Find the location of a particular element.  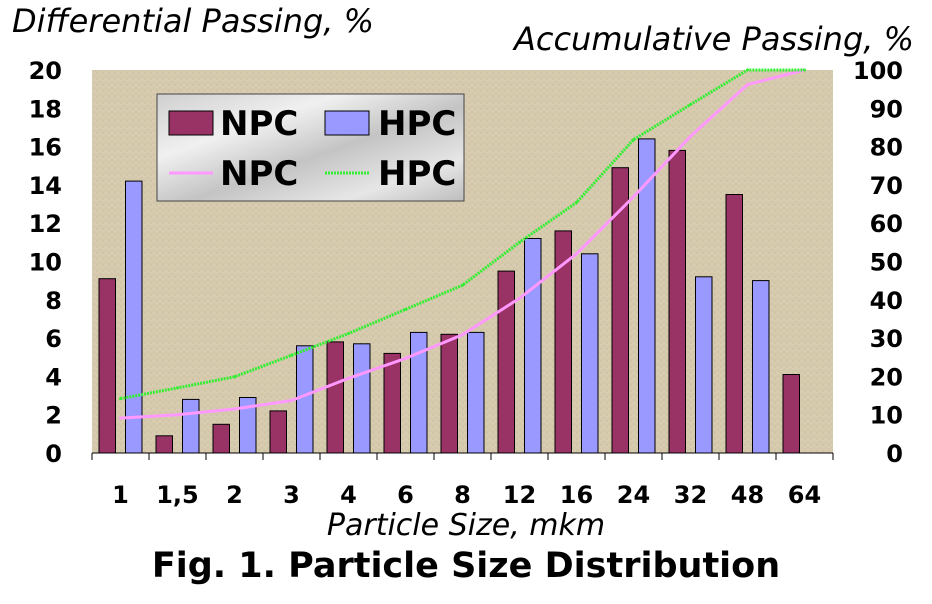

y-tick-left: 14 is located at coordinates (45, 186).